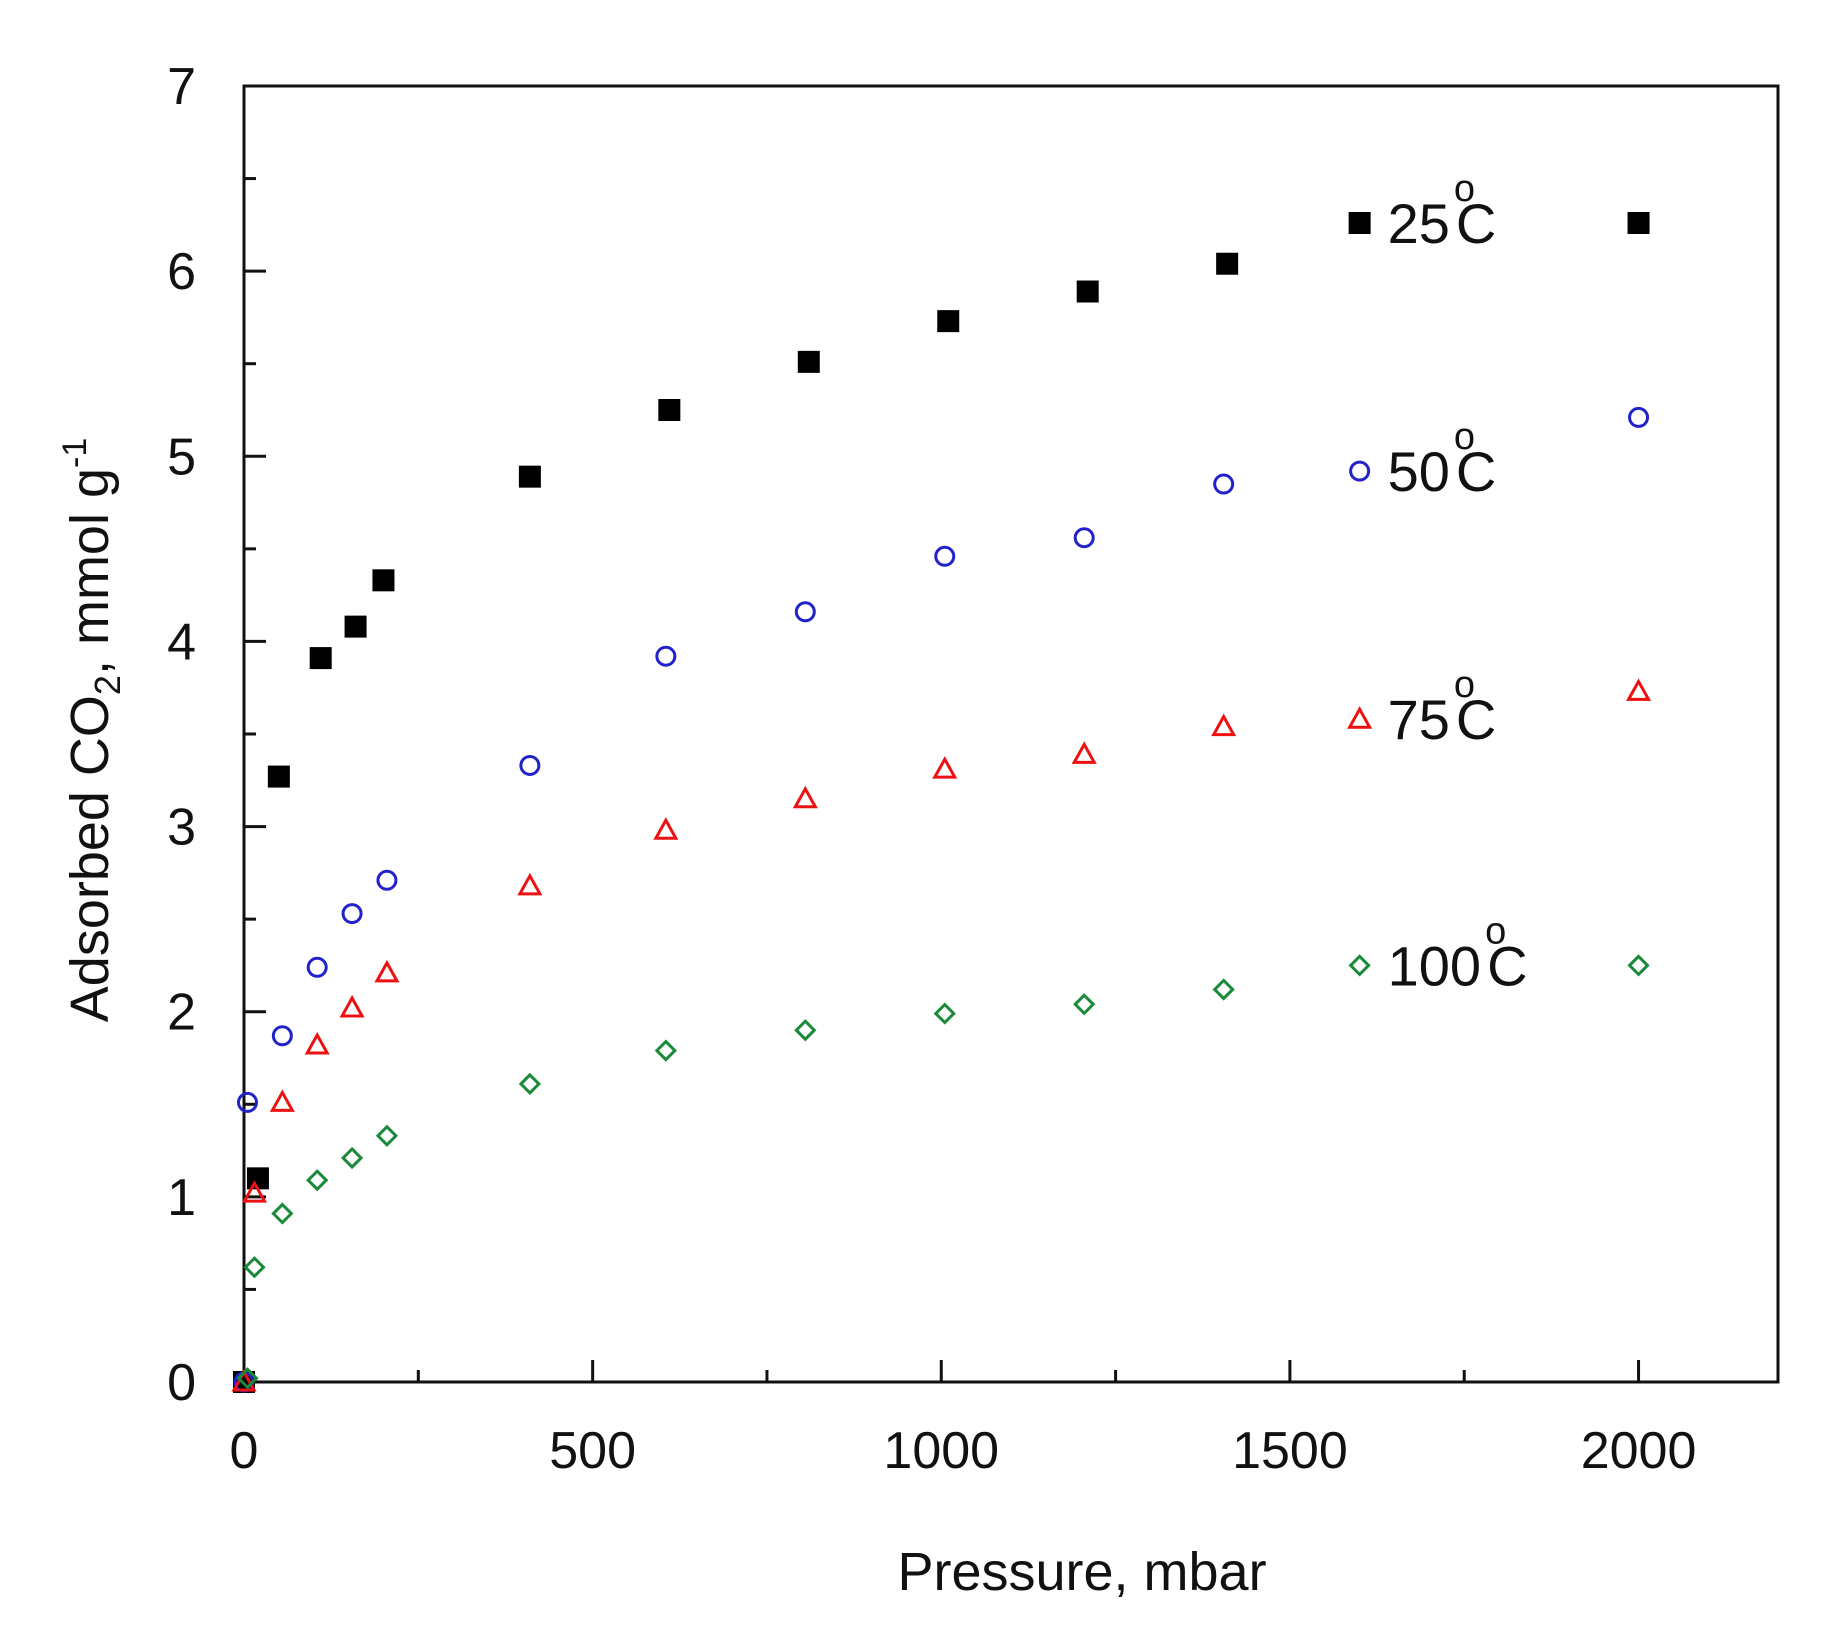 This screenshot has height=1630, width=1822. I want to click on x-tick-label: 1000, so click(941, 1451).